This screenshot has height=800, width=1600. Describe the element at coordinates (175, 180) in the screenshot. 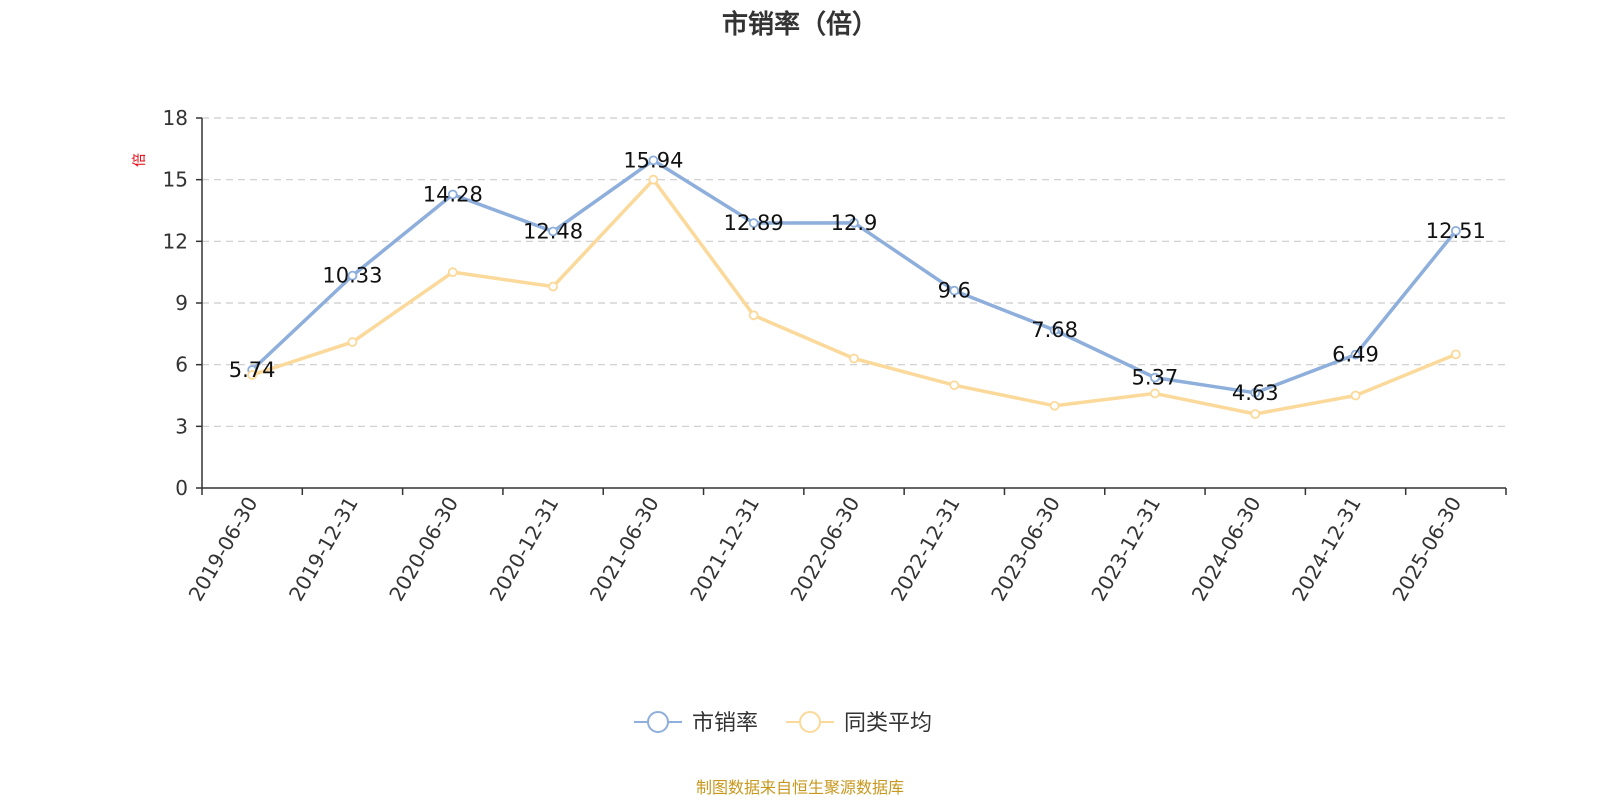

I see `y-tick-label: 15` at that location.